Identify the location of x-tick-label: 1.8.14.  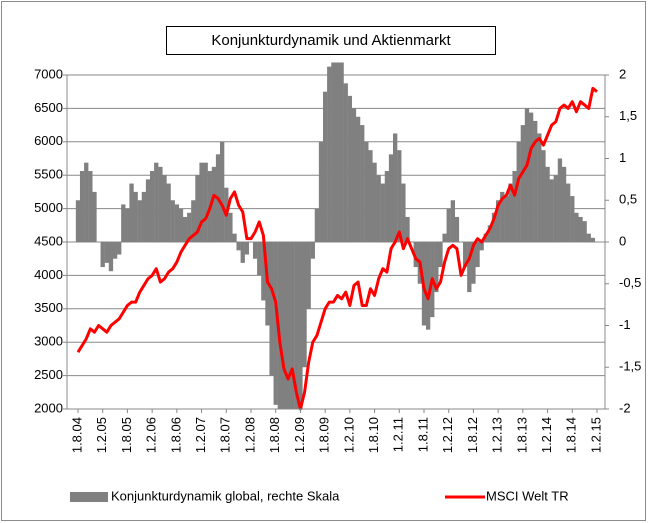
(571, 435).